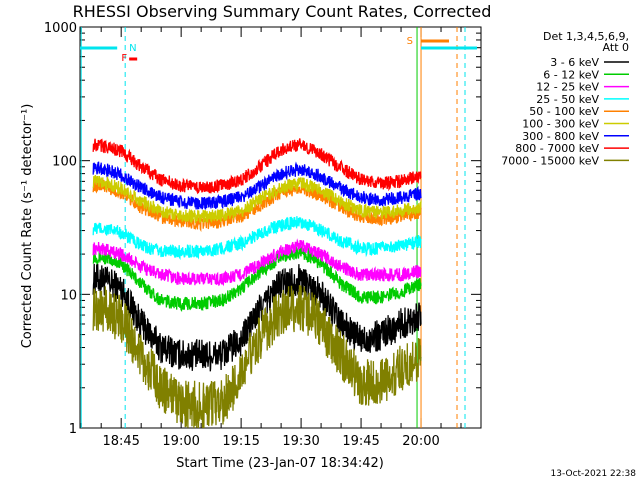 The height and width of the screenshot is (480, 640). What do you see at coordinates (27, 226) in the screenshot?
I see `y-axis-label: Corrected Count Rate (s⁻¹ detector⁻¹)` at bounding box center [27, 226].